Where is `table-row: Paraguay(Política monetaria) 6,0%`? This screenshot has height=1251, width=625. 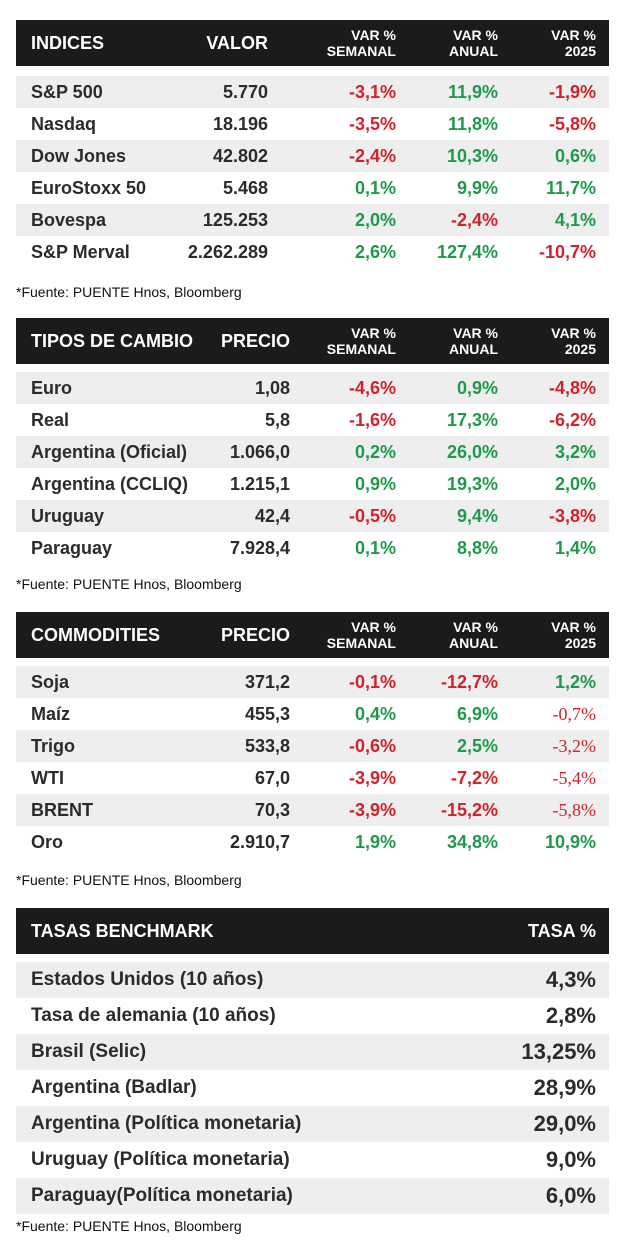
table-row: Paraguay(Política monetaria) 6,0% is located at coordinates (312, 1196).